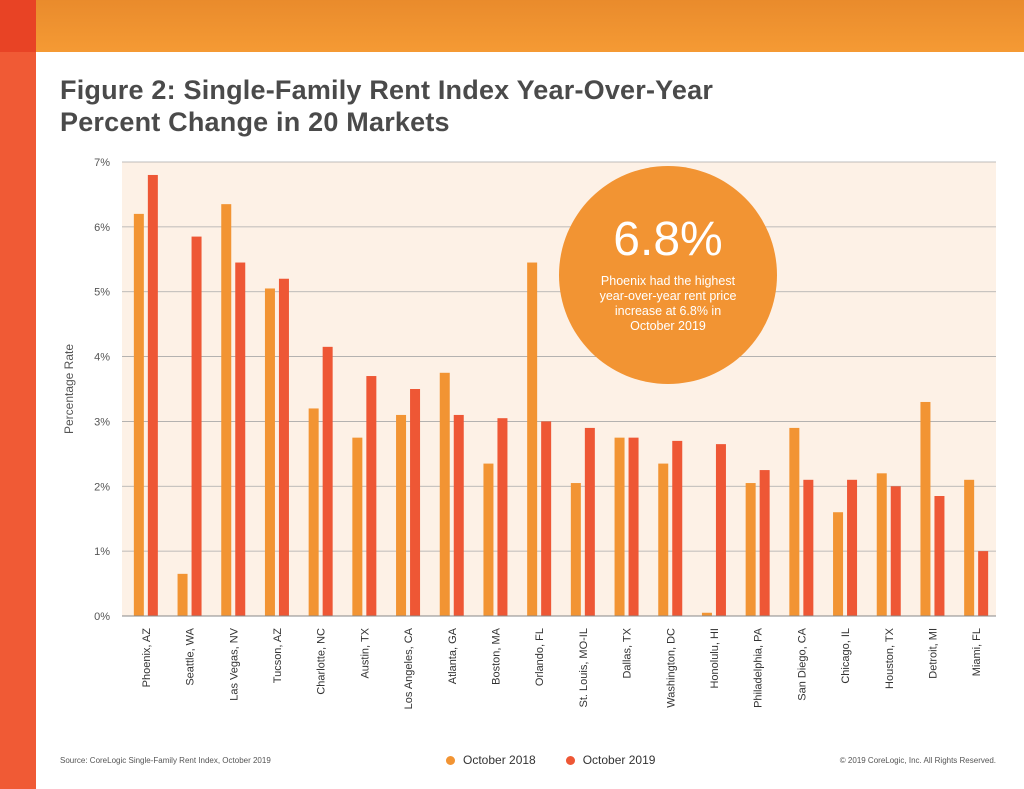 The image size is (1024, 789). Describe the element at coordinates (890, 658) in the screenshot. I see `x-tick-label: Houston, TX` at that location.